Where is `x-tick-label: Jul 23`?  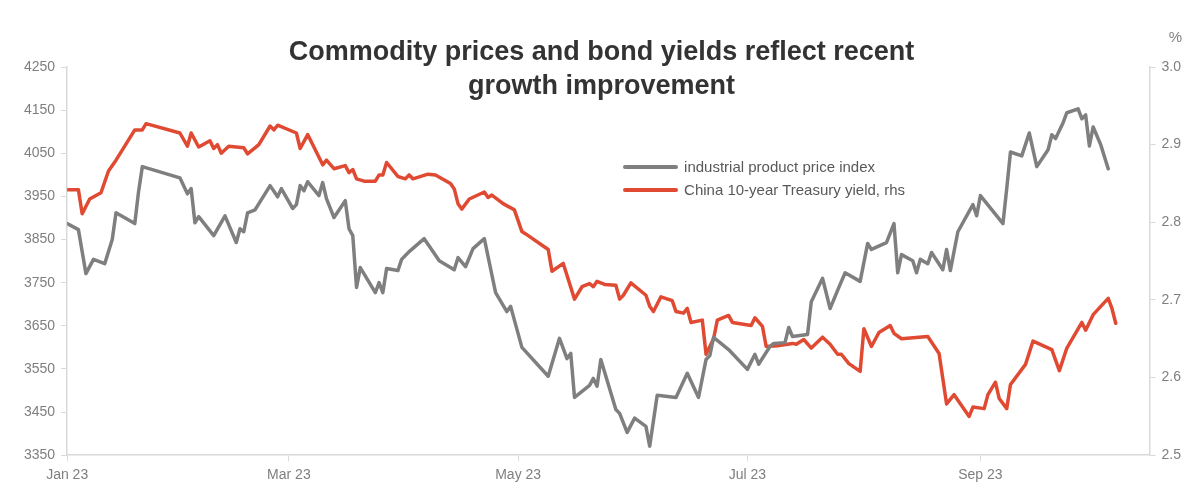
x-tick-label: Jul 23 is located at coordinates (747, 474).